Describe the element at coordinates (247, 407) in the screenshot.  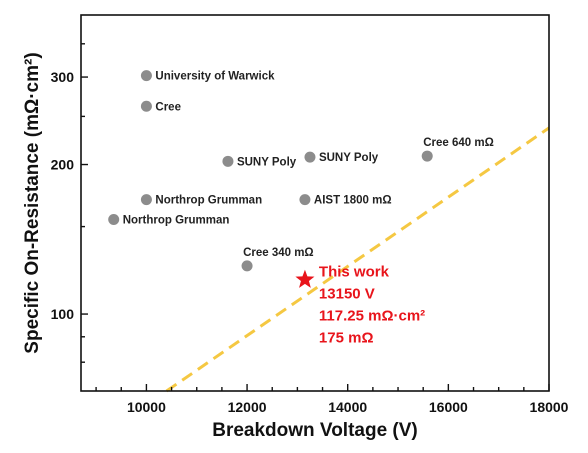
I see `x-tick-label: 12000` at that location.